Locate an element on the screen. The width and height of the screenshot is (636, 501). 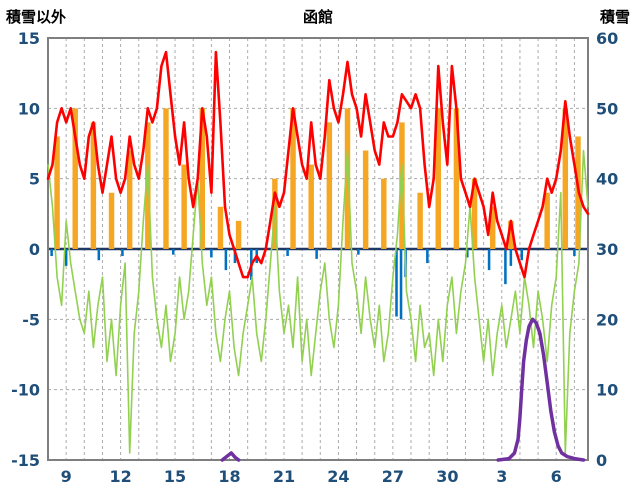
x-tick-label: 3 is located at coordinates (501, 476).